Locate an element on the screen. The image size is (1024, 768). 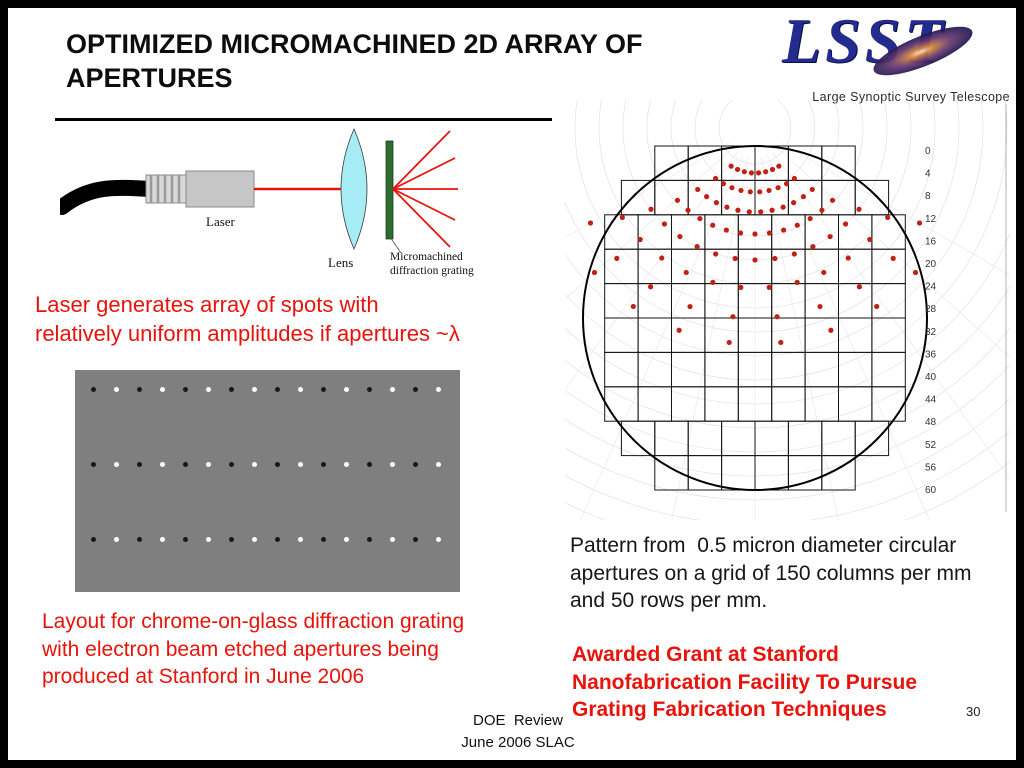
grating-label: Micromachined diffraction grating is located at coordinates (450, 265).